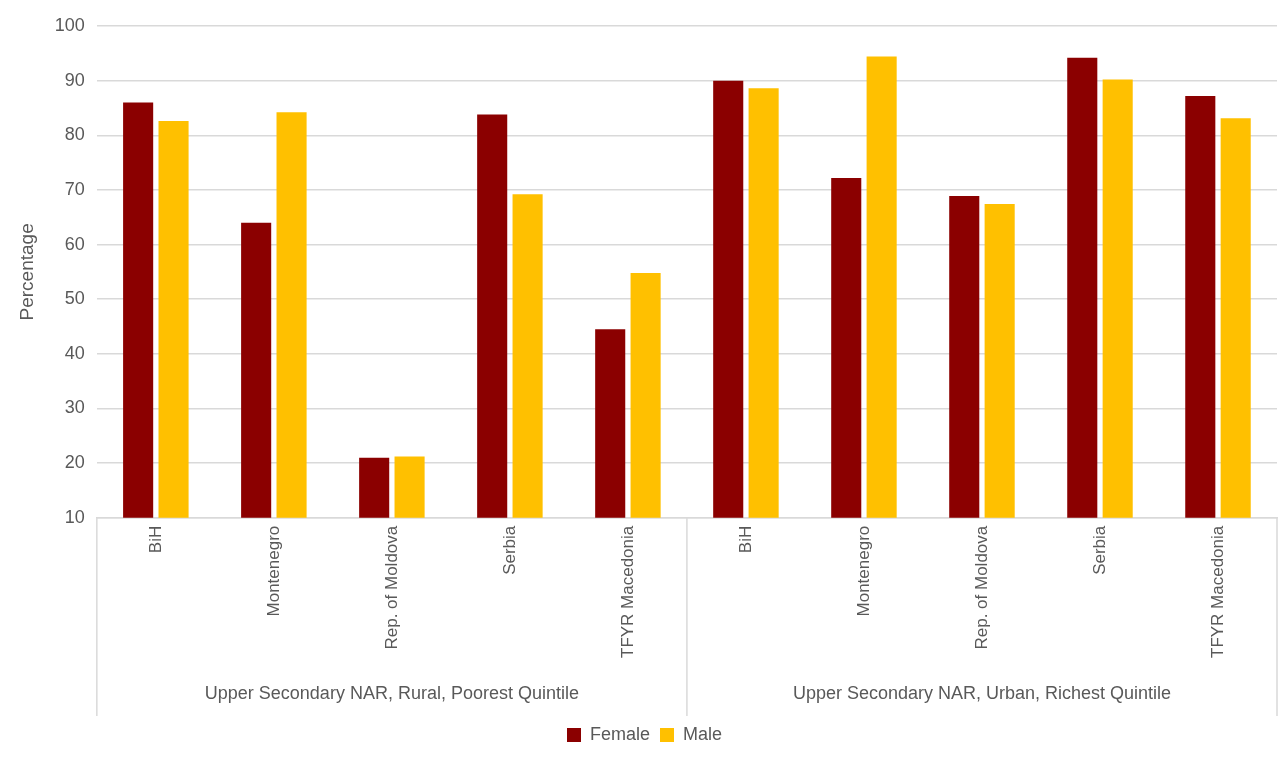  I want to click on y-tick-label: 30, so click(74, 407).